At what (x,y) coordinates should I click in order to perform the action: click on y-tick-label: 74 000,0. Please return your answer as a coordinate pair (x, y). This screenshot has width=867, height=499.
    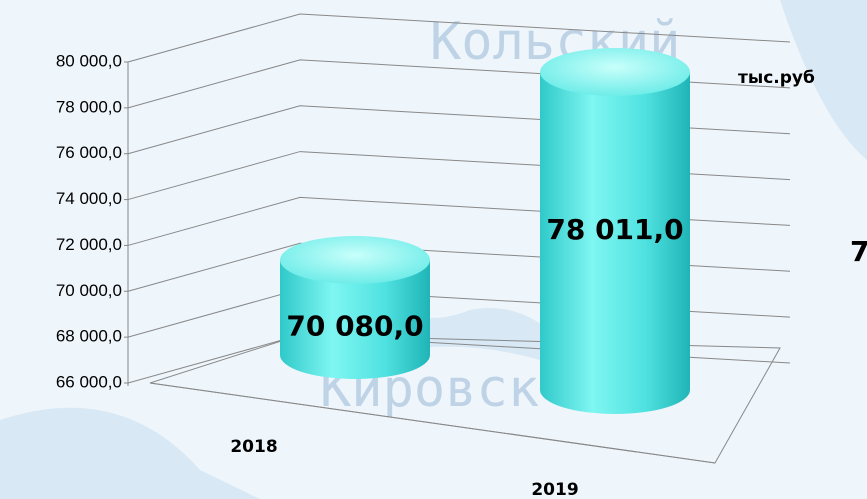
    Looking at the image, I should click on (89, 198).